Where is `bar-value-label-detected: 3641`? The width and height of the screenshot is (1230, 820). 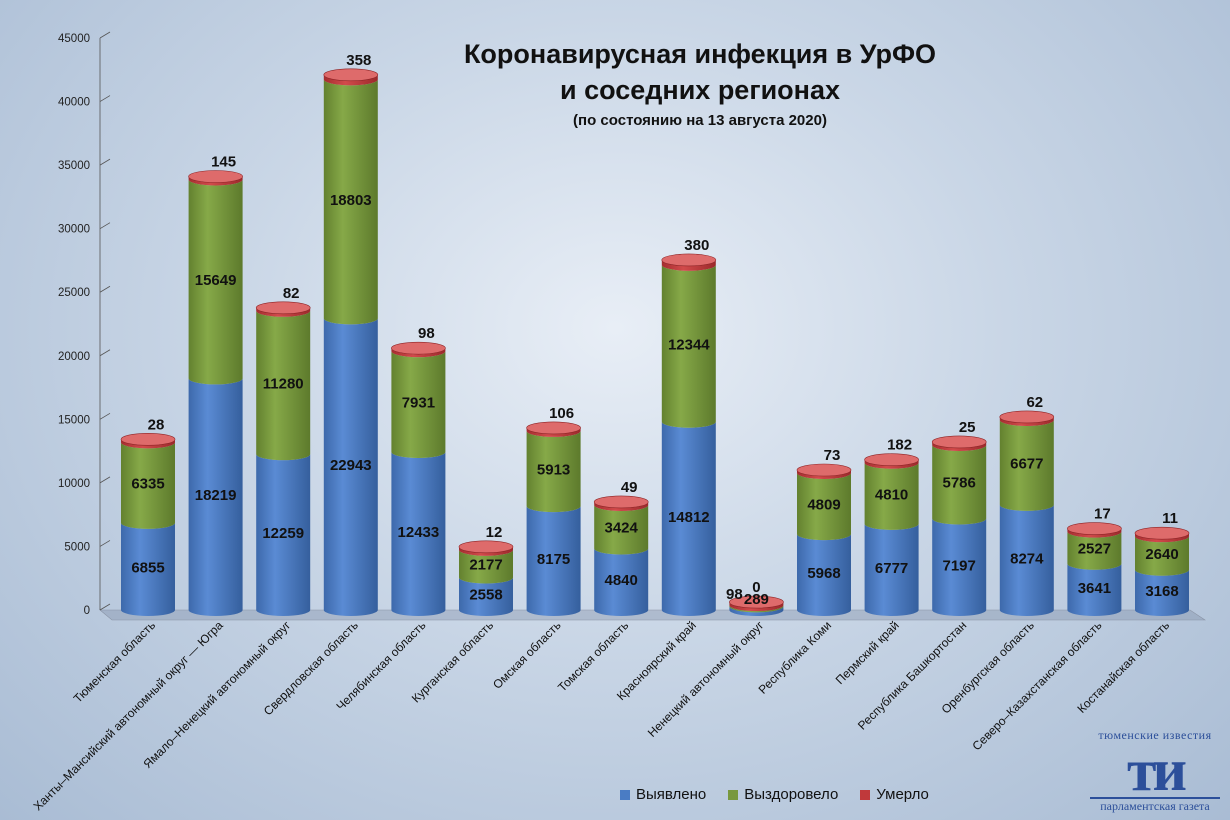 bar-value-label-detected: 3641 is located at coordinates (1094, 588).